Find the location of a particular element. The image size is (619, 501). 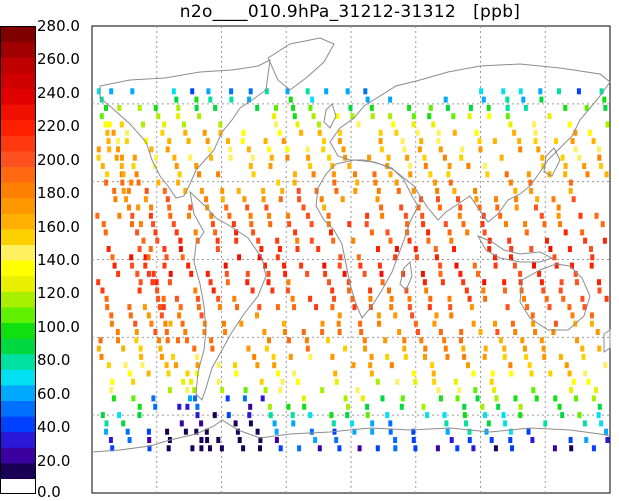

colorbar-tick-label: 80.0 is located at coordinates (54, 360).